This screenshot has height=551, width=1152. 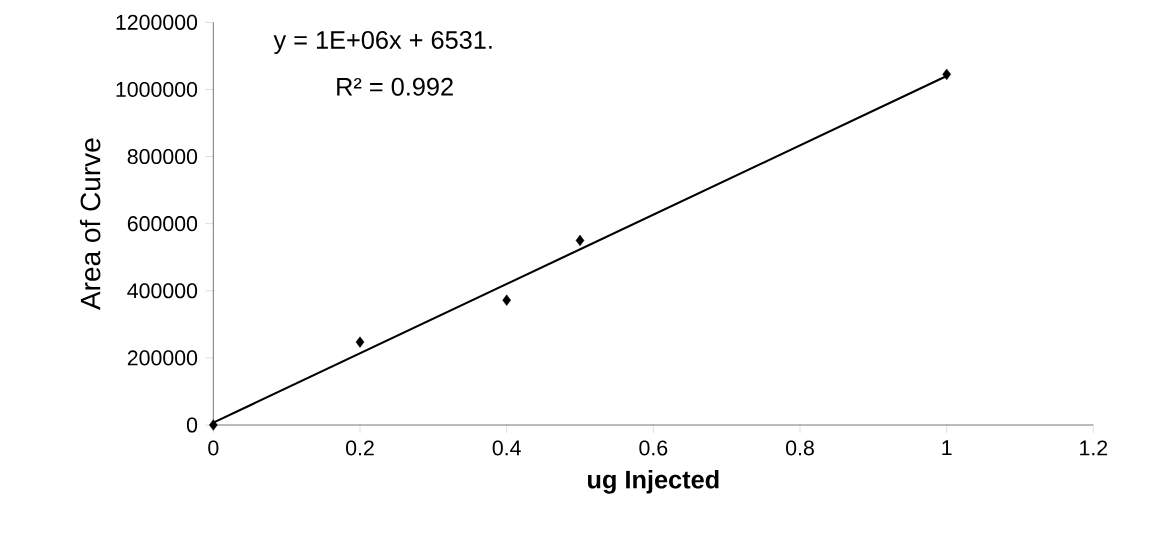 I want to click on annotation: y = 1E+06x + 6531., so click(x=382, y=42).